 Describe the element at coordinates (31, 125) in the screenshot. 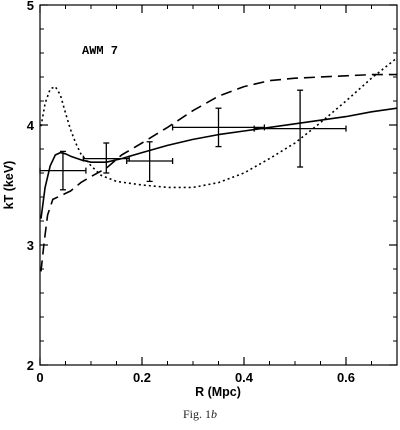

I see `y-tick-label: 4` at that location.